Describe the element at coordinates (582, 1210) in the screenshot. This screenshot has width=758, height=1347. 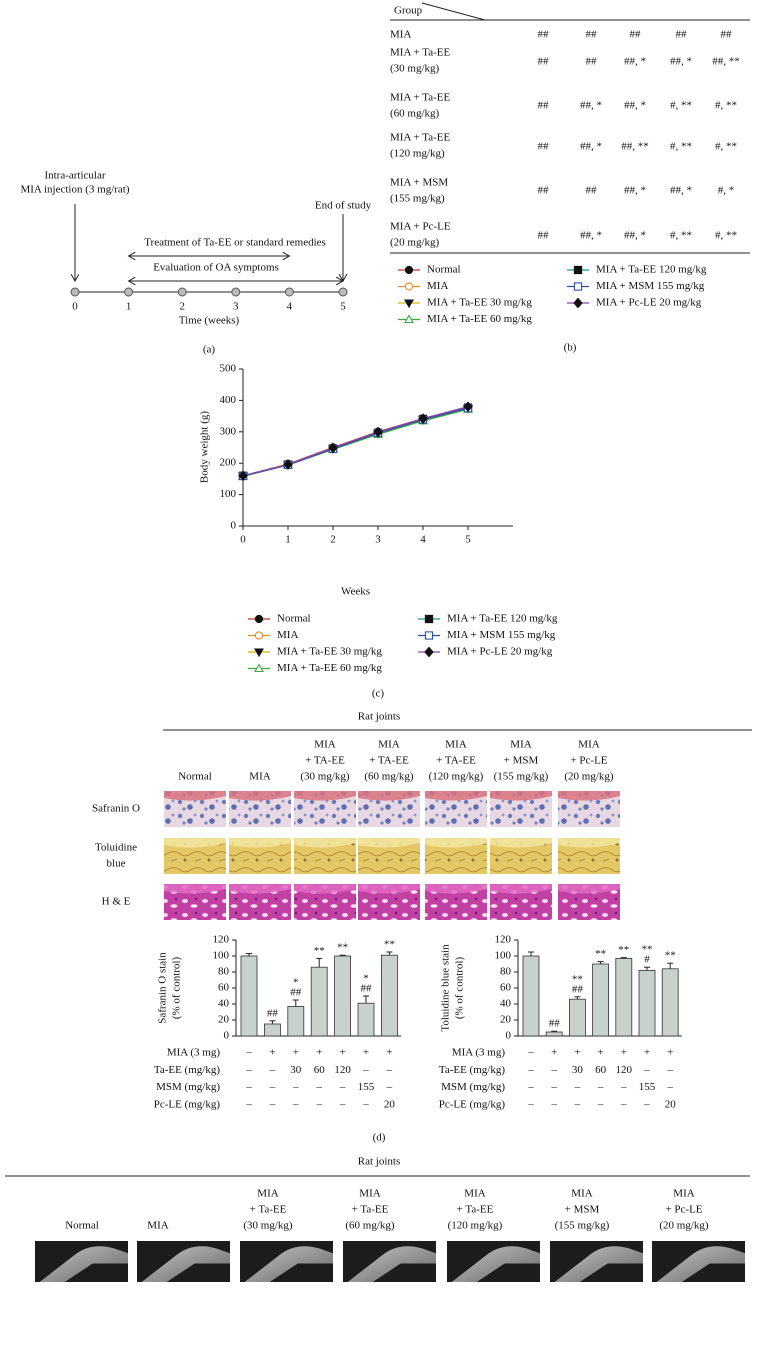
I see `column-header: + MSM` at that location.